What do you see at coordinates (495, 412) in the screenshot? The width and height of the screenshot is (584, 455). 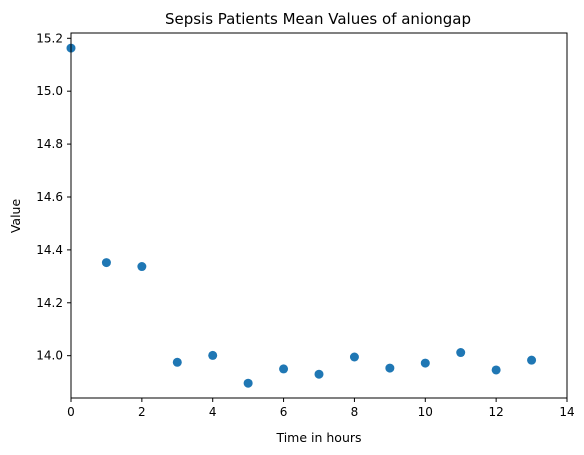 I see `x-tick-label-6: 12` at bounding box center [495, 412].